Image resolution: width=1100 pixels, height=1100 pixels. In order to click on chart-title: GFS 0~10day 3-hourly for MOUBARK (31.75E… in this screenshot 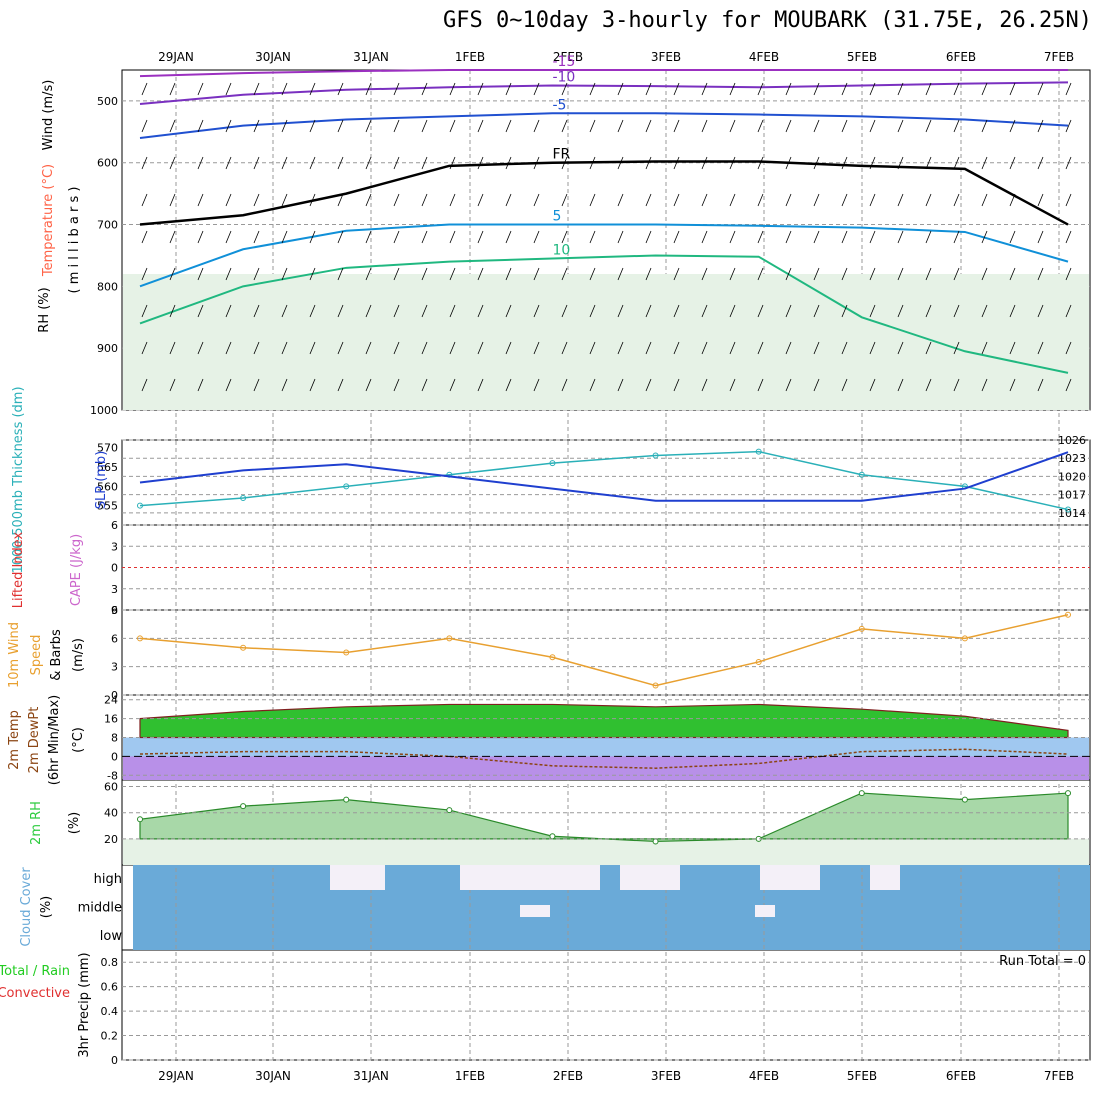, I will do `click(767, 20)`.